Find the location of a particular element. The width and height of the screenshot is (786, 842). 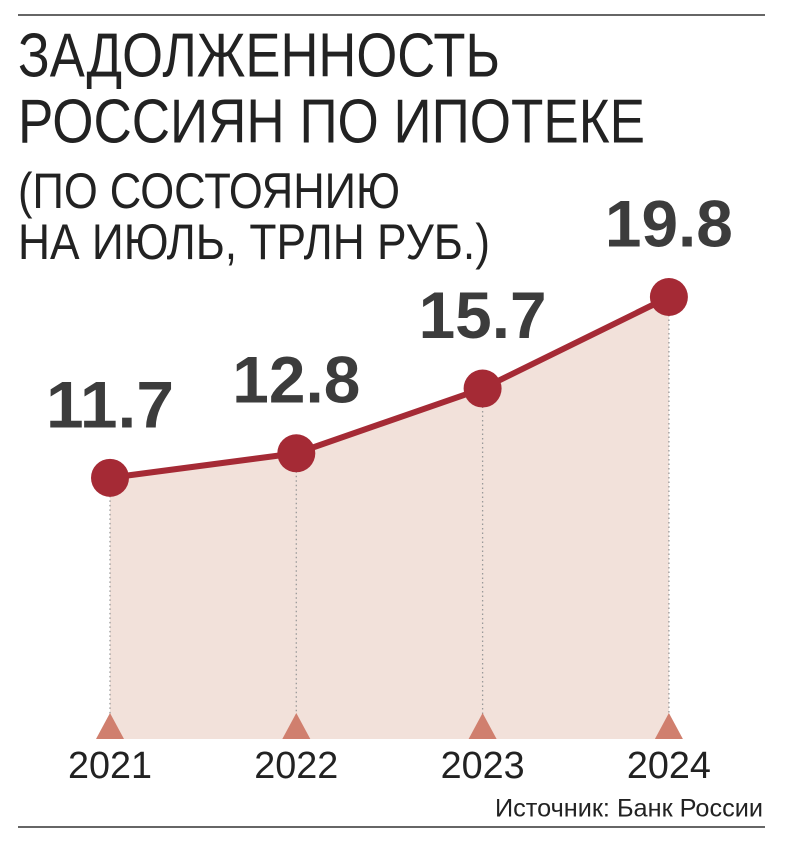

value-label: 11.7 is located at coordinates (110, 404).